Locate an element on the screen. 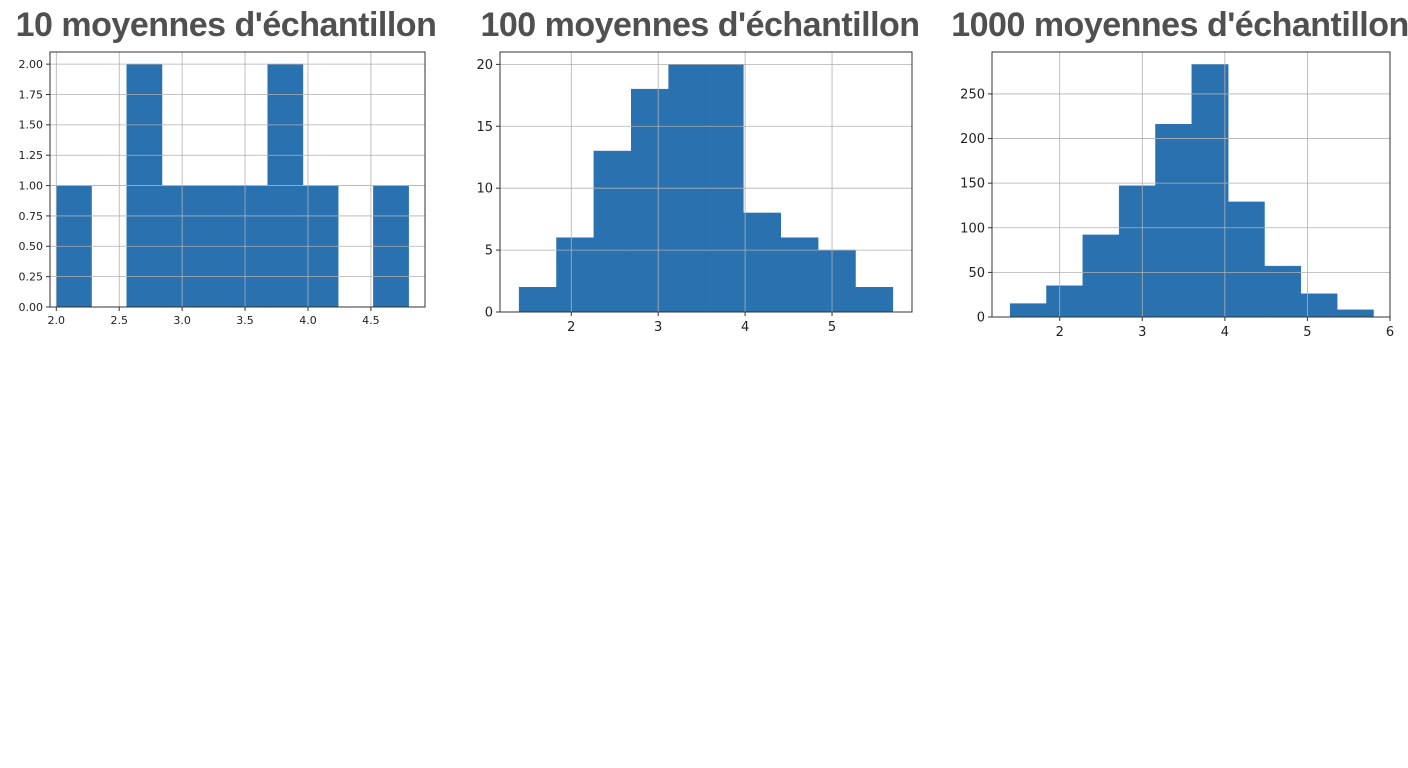 The width and height of the screenshot is (1408, 768). y-tick-label: 15 is located at coordinates (484, 127).